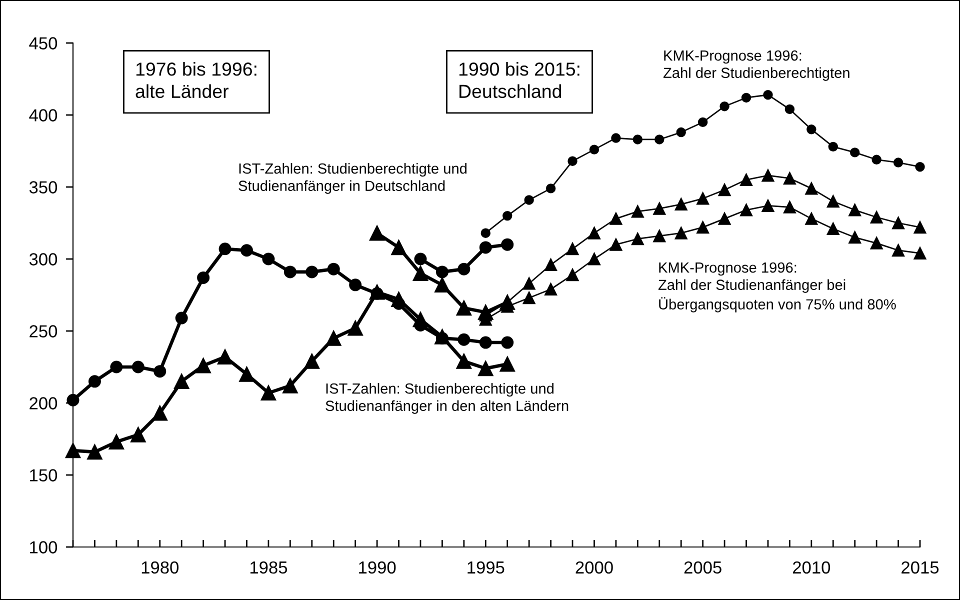 Image resolution: width=960 pixels, height=600 pixels. I want to click on x-tick-label: 1995, so click(486, 567).